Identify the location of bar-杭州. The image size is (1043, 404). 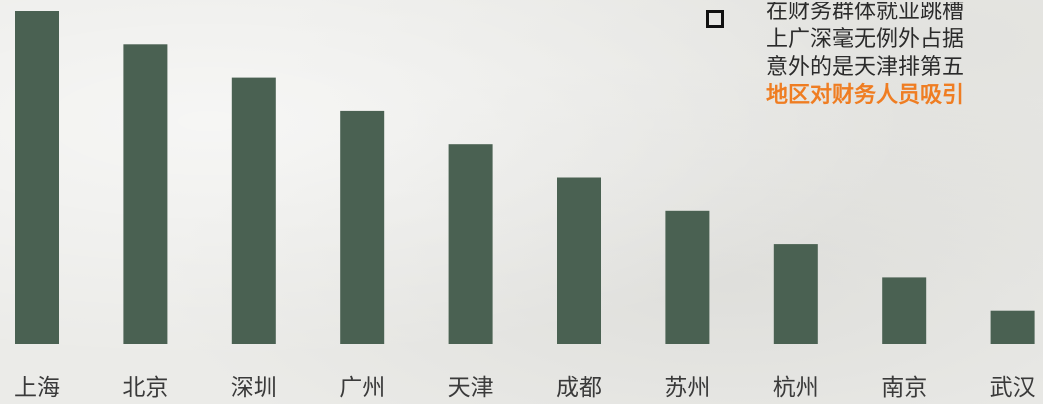
(795, 294).